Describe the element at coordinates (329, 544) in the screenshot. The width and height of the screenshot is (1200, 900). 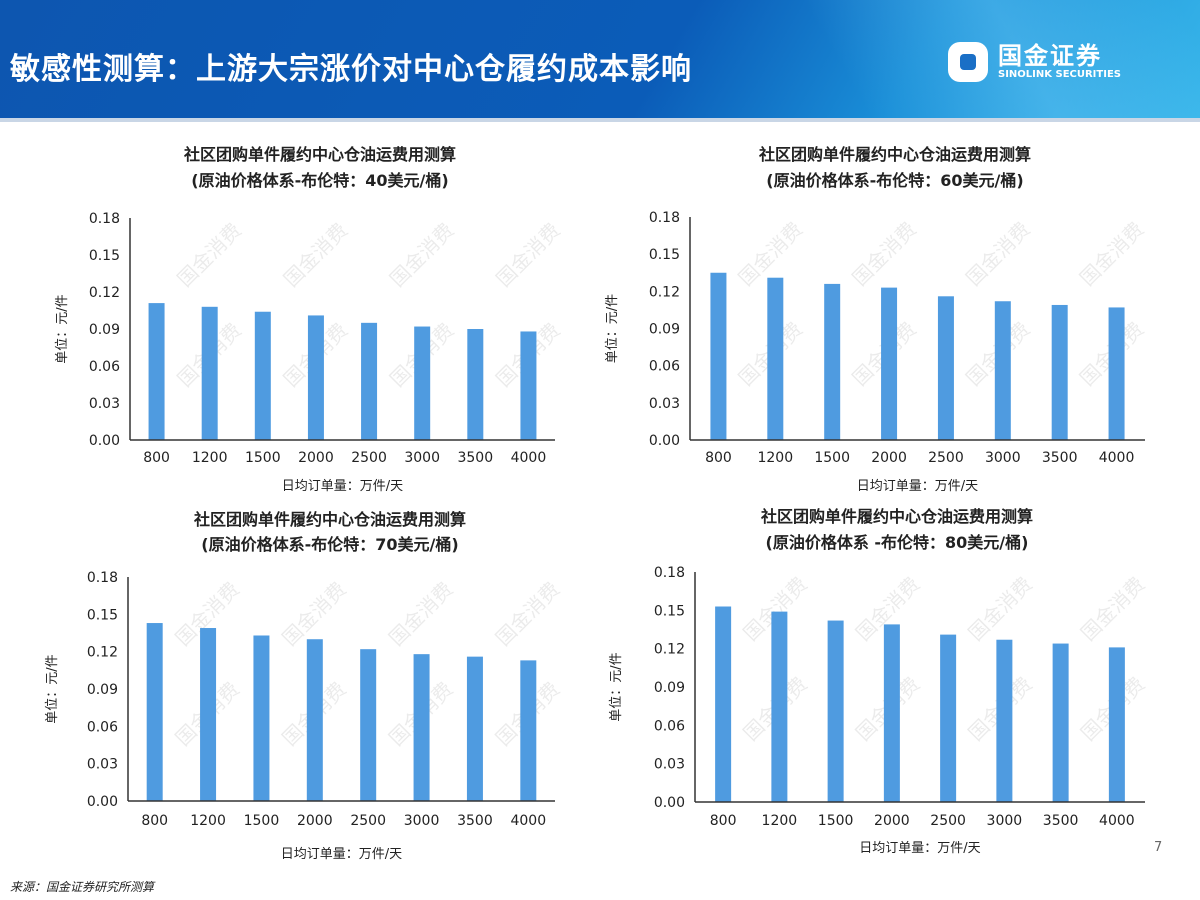
I see `chart-subtitle: (原油价格体系-布伦特：70美元/桶)` at that location.